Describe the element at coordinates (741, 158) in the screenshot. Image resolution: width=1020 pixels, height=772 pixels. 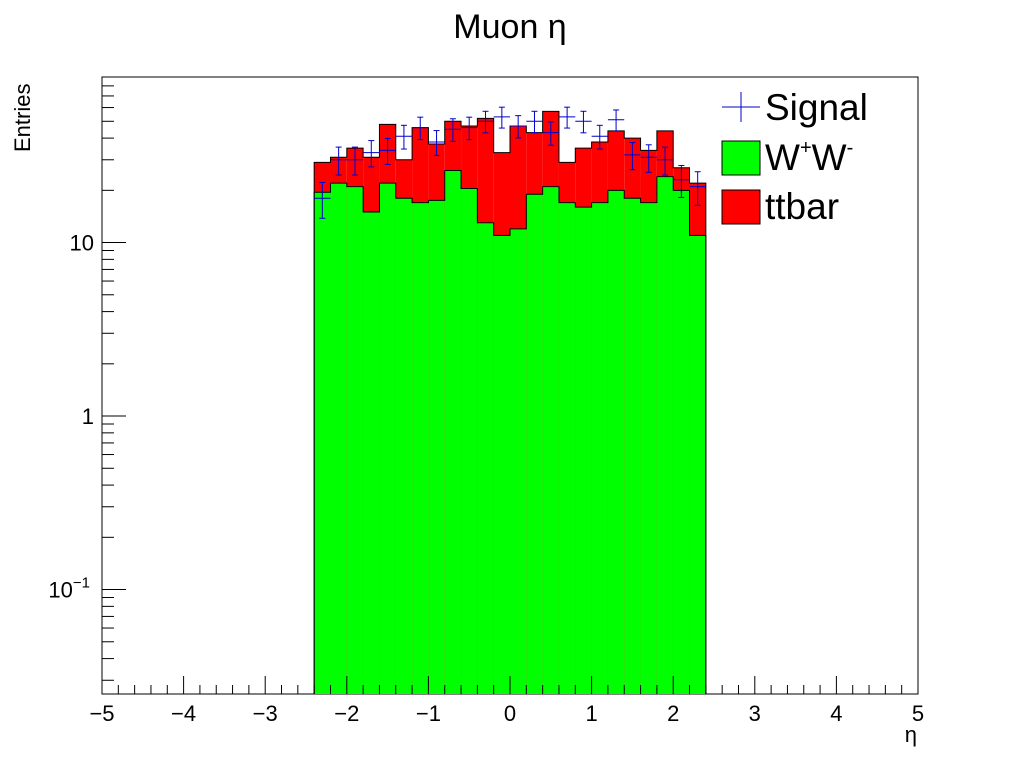
I see `legend-ww-swatch` at that location.